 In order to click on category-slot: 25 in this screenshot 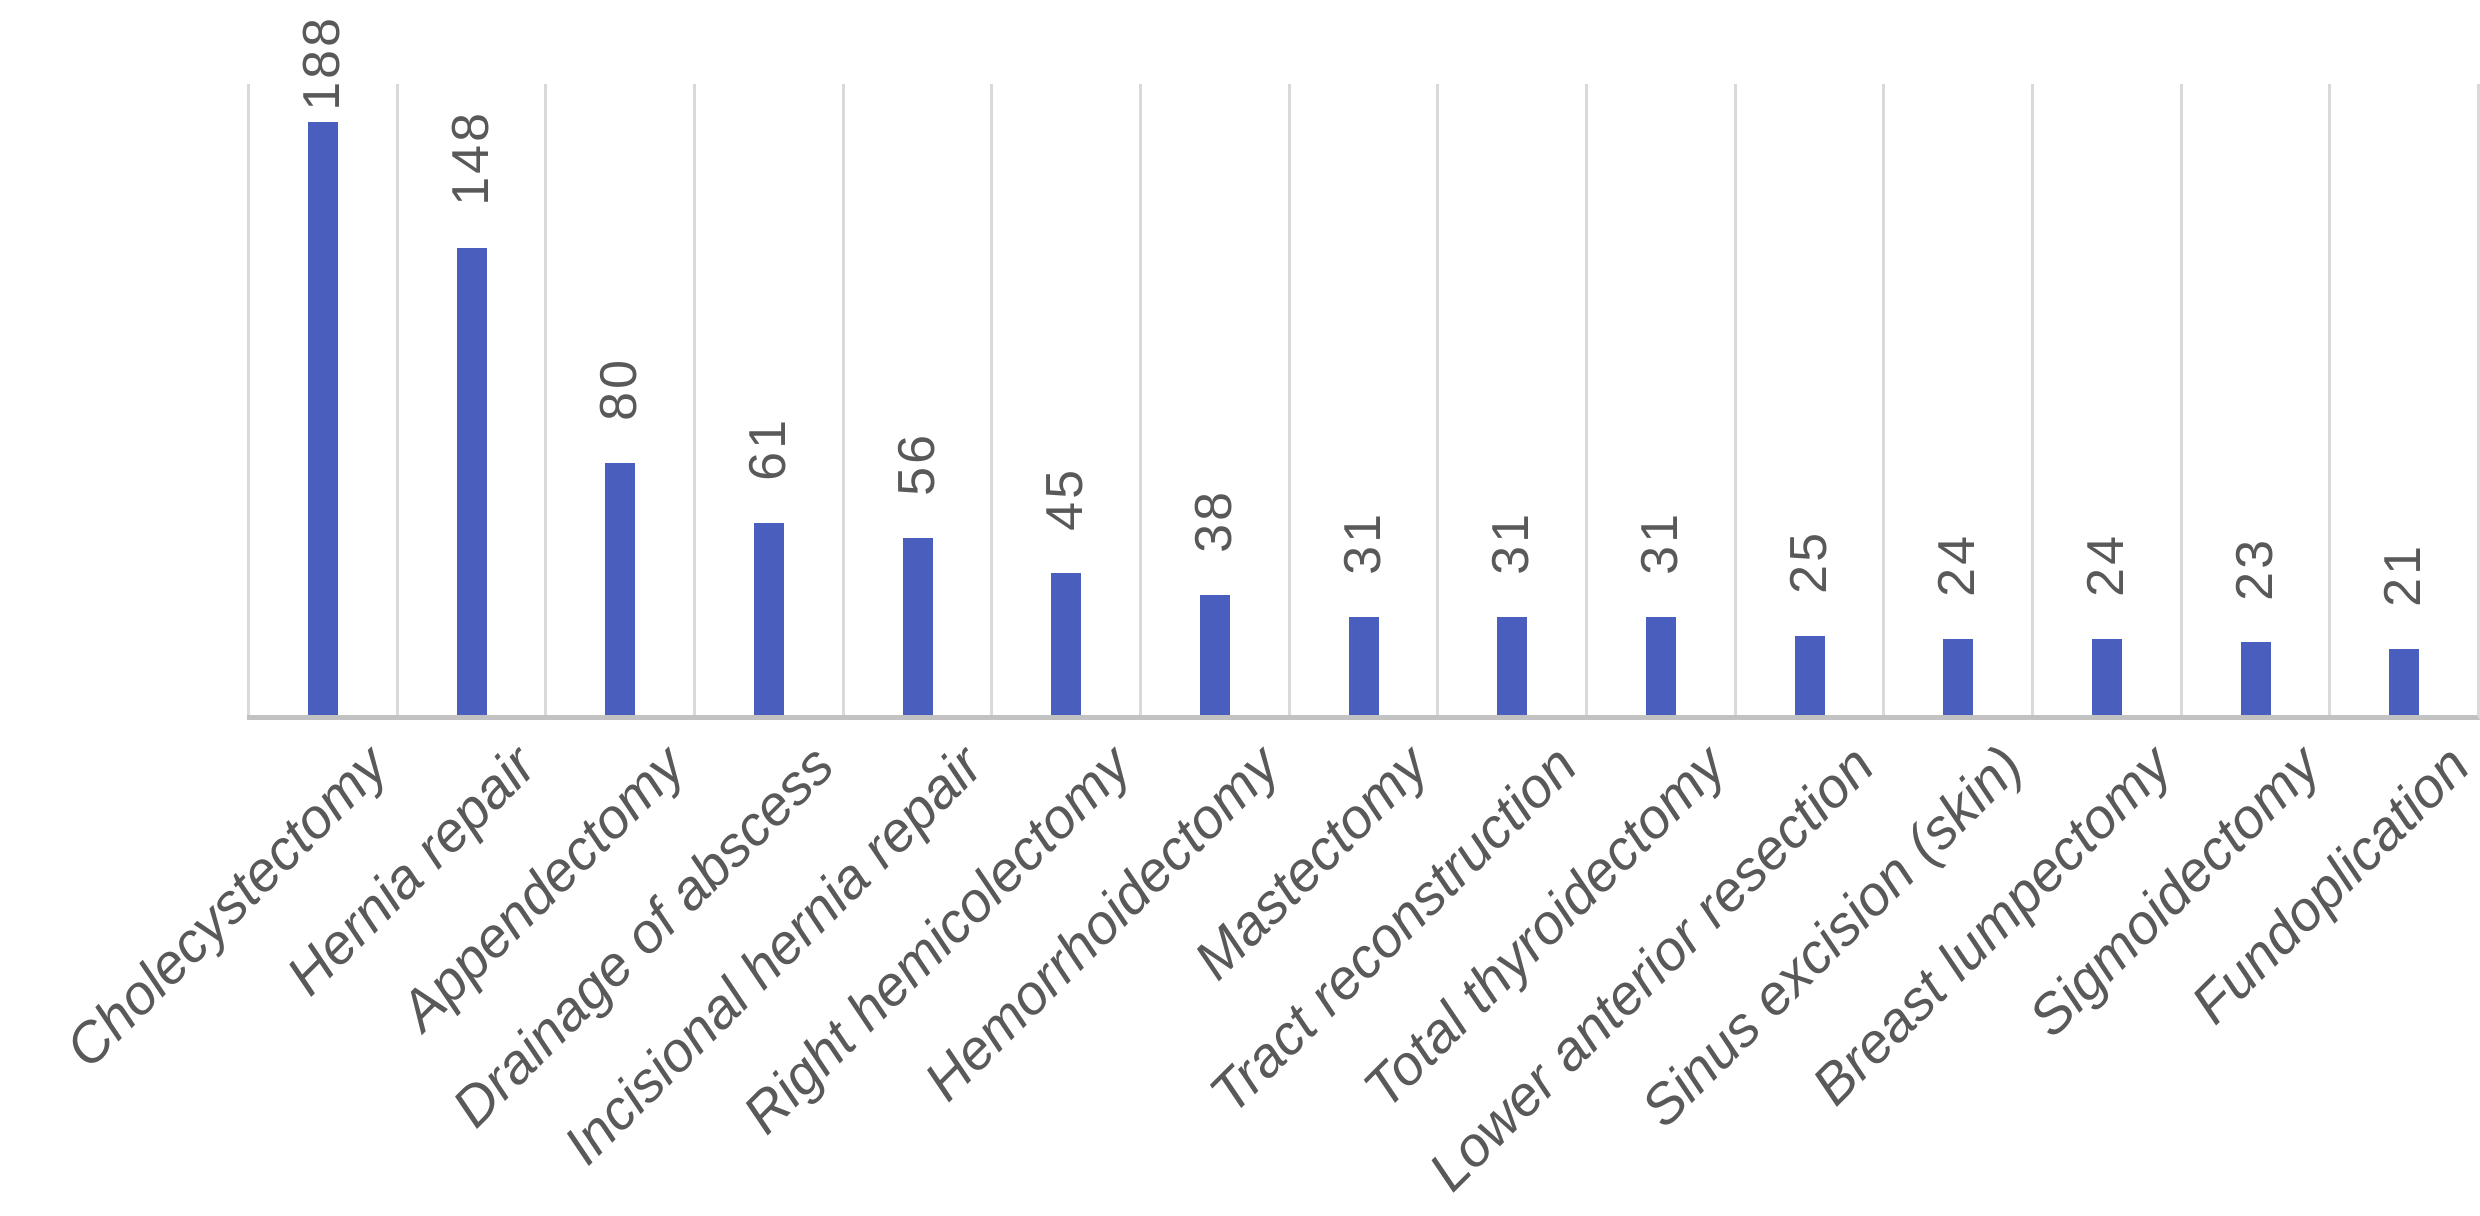, I will do `click(1808, 399)`.